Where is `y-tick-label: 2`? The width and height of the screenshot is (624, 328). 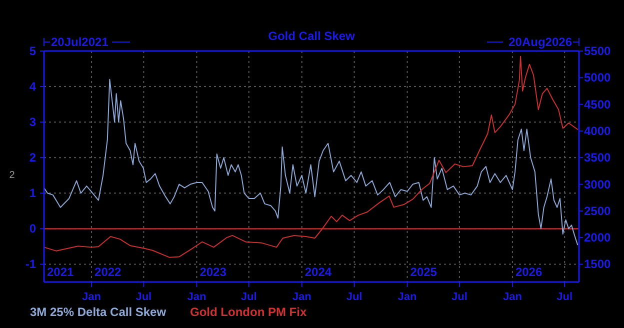
y-tick-label: 2 is located at coordinates (32, 157).